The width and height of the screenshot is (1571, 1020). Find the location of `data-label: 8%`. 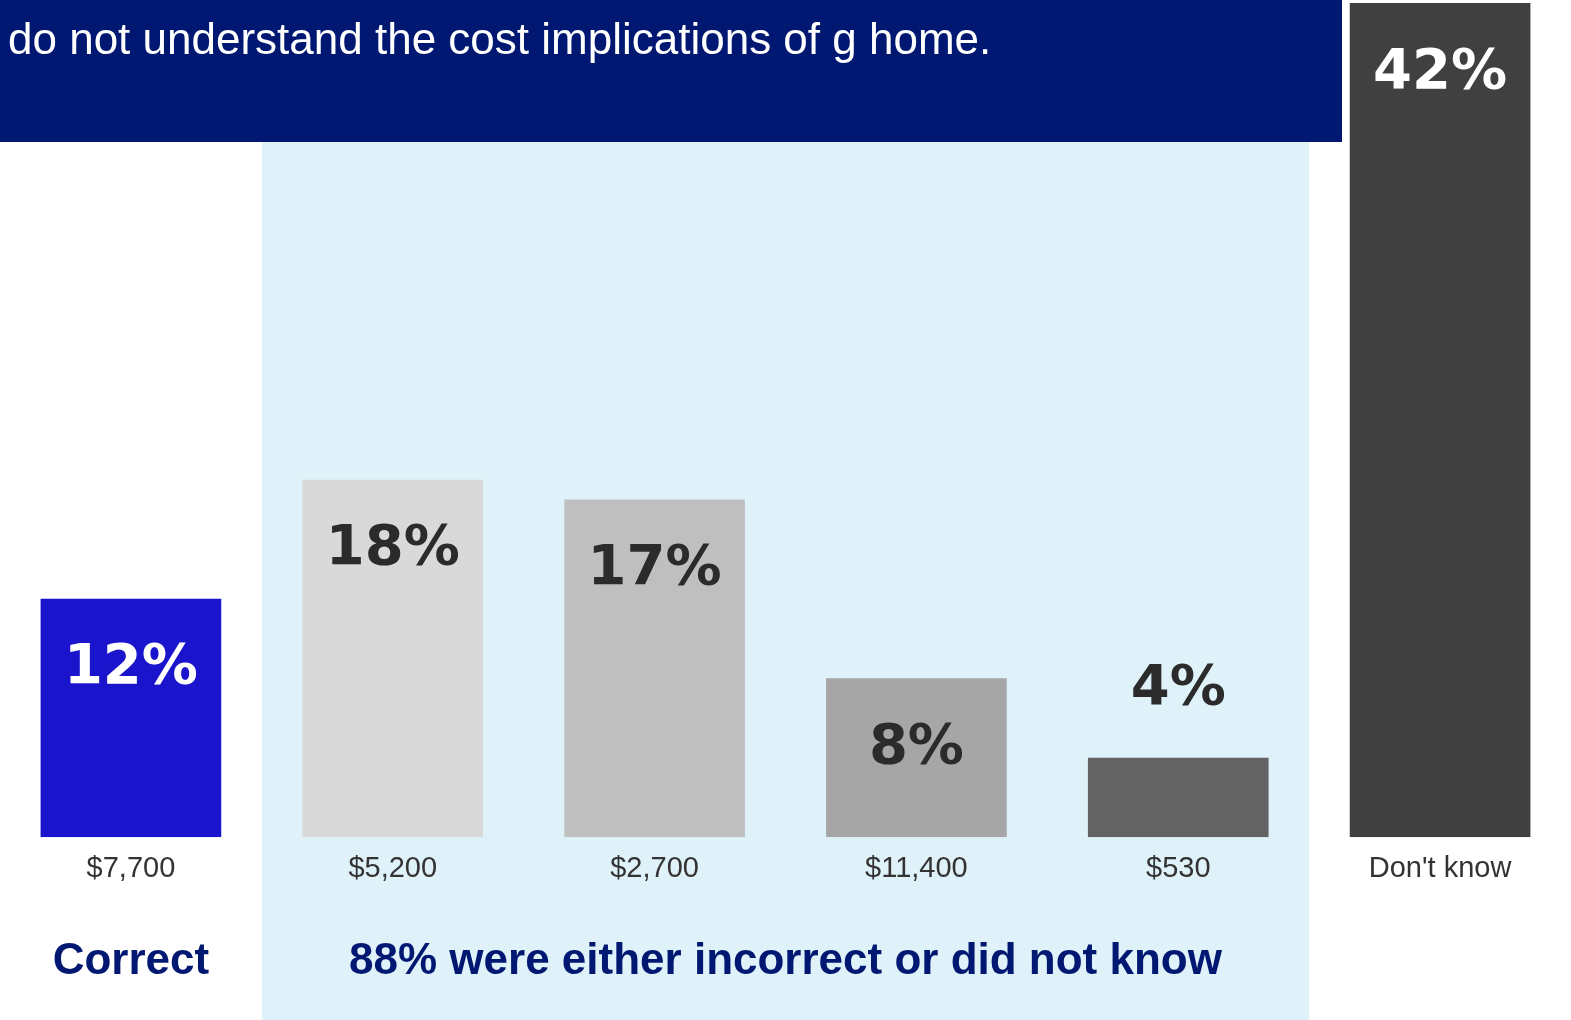

data-label: 8% is located at coordinates (916, 743).